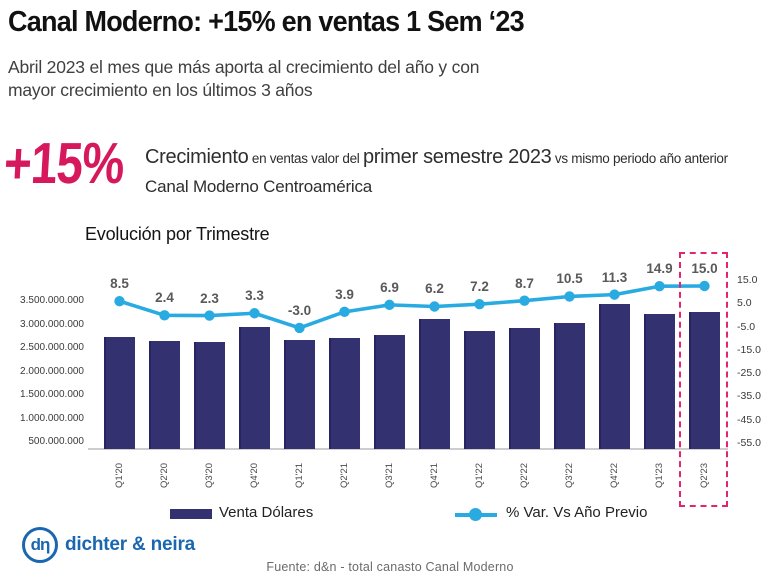 Image resolution: width=780 pixels, height=585 pixels. I want to click on y-axis-right-tick-label: -55.0, so click(749, 443).